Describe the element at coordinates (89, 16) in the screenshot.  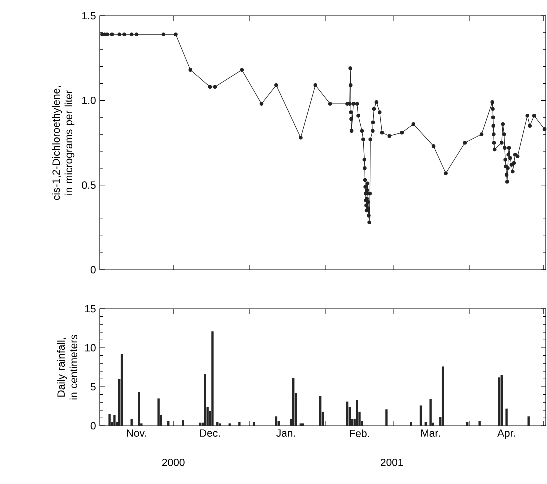
I see `y-tick-label: 1.5` at that location.